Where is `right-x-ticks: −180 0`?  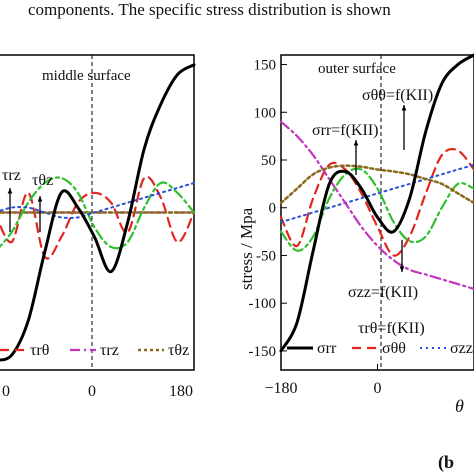
right-x-ticks: −180 0 is located at coordinates (323, 380).